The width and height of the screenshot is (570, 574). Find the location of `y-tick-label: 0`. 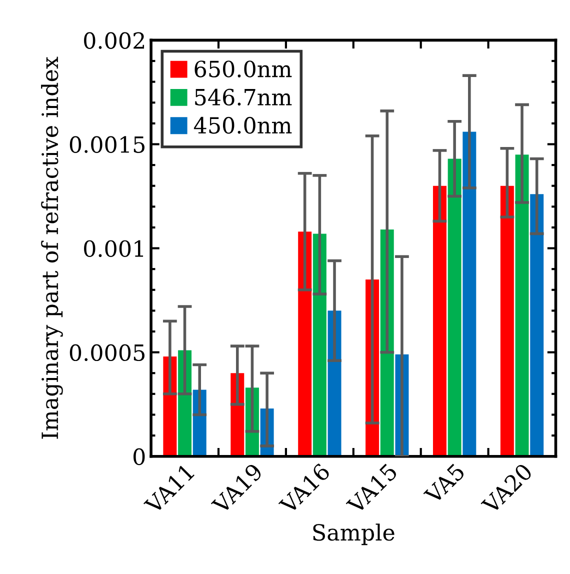

y-tick-label: 0 is located at coordinates (139, 457).